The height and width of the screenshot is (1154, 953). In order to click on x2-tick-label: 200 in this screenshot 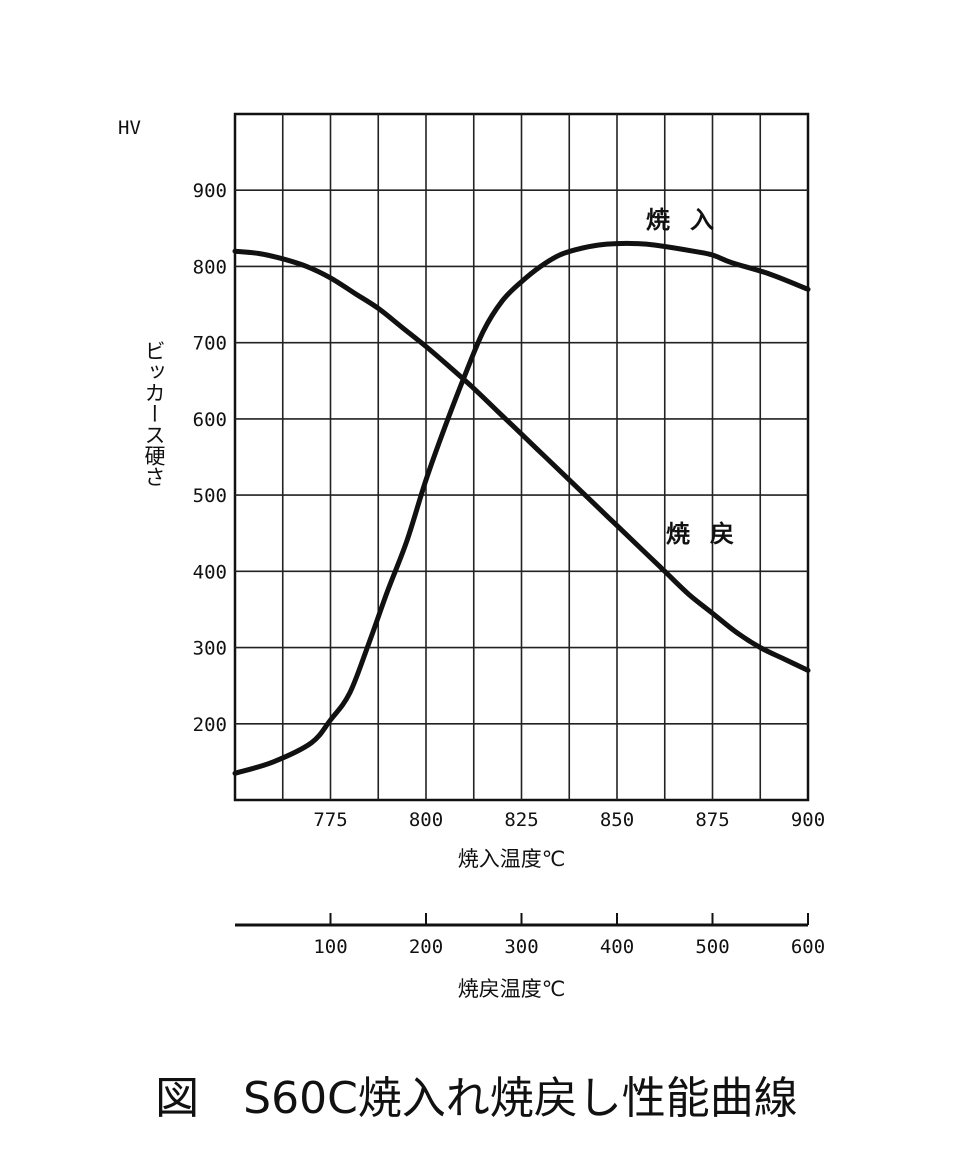, I will do `click(426, 947)`.